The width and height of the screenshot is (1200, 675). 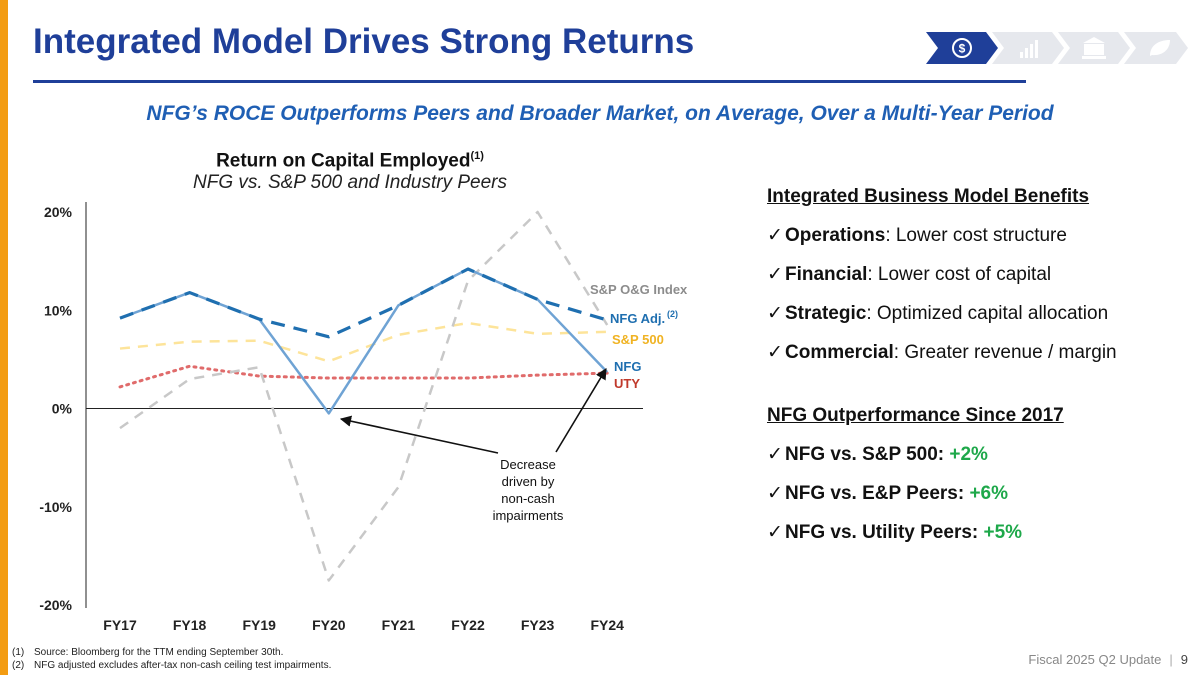 What do you see at coordinates (839, 352) in the screenshot?
I see `benefit-bold: Commercial` at bounding box center [839, 352].